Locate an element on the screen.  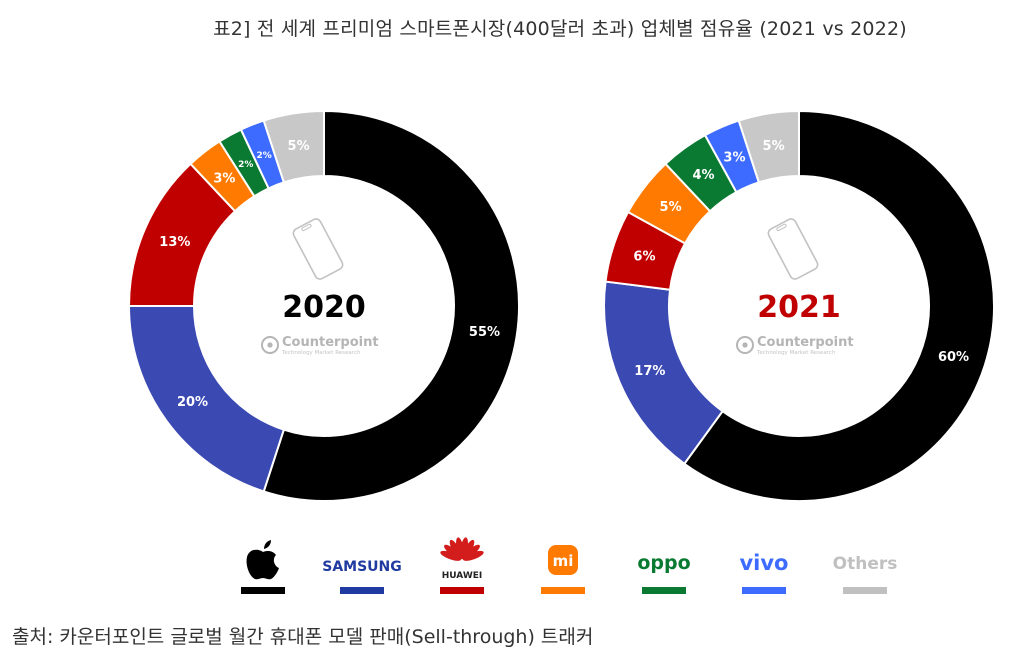
vivo-logo: vivo is located at coordinates (763, 563).